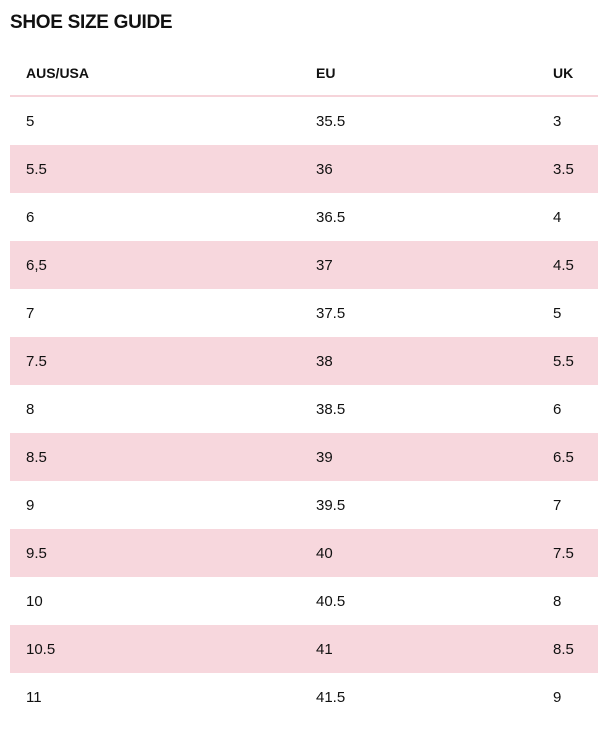  What do you see at coordinates (34, 601) in the screenshot?
I see `cell-aus-usa: 10` at bounding box center [34, 601].